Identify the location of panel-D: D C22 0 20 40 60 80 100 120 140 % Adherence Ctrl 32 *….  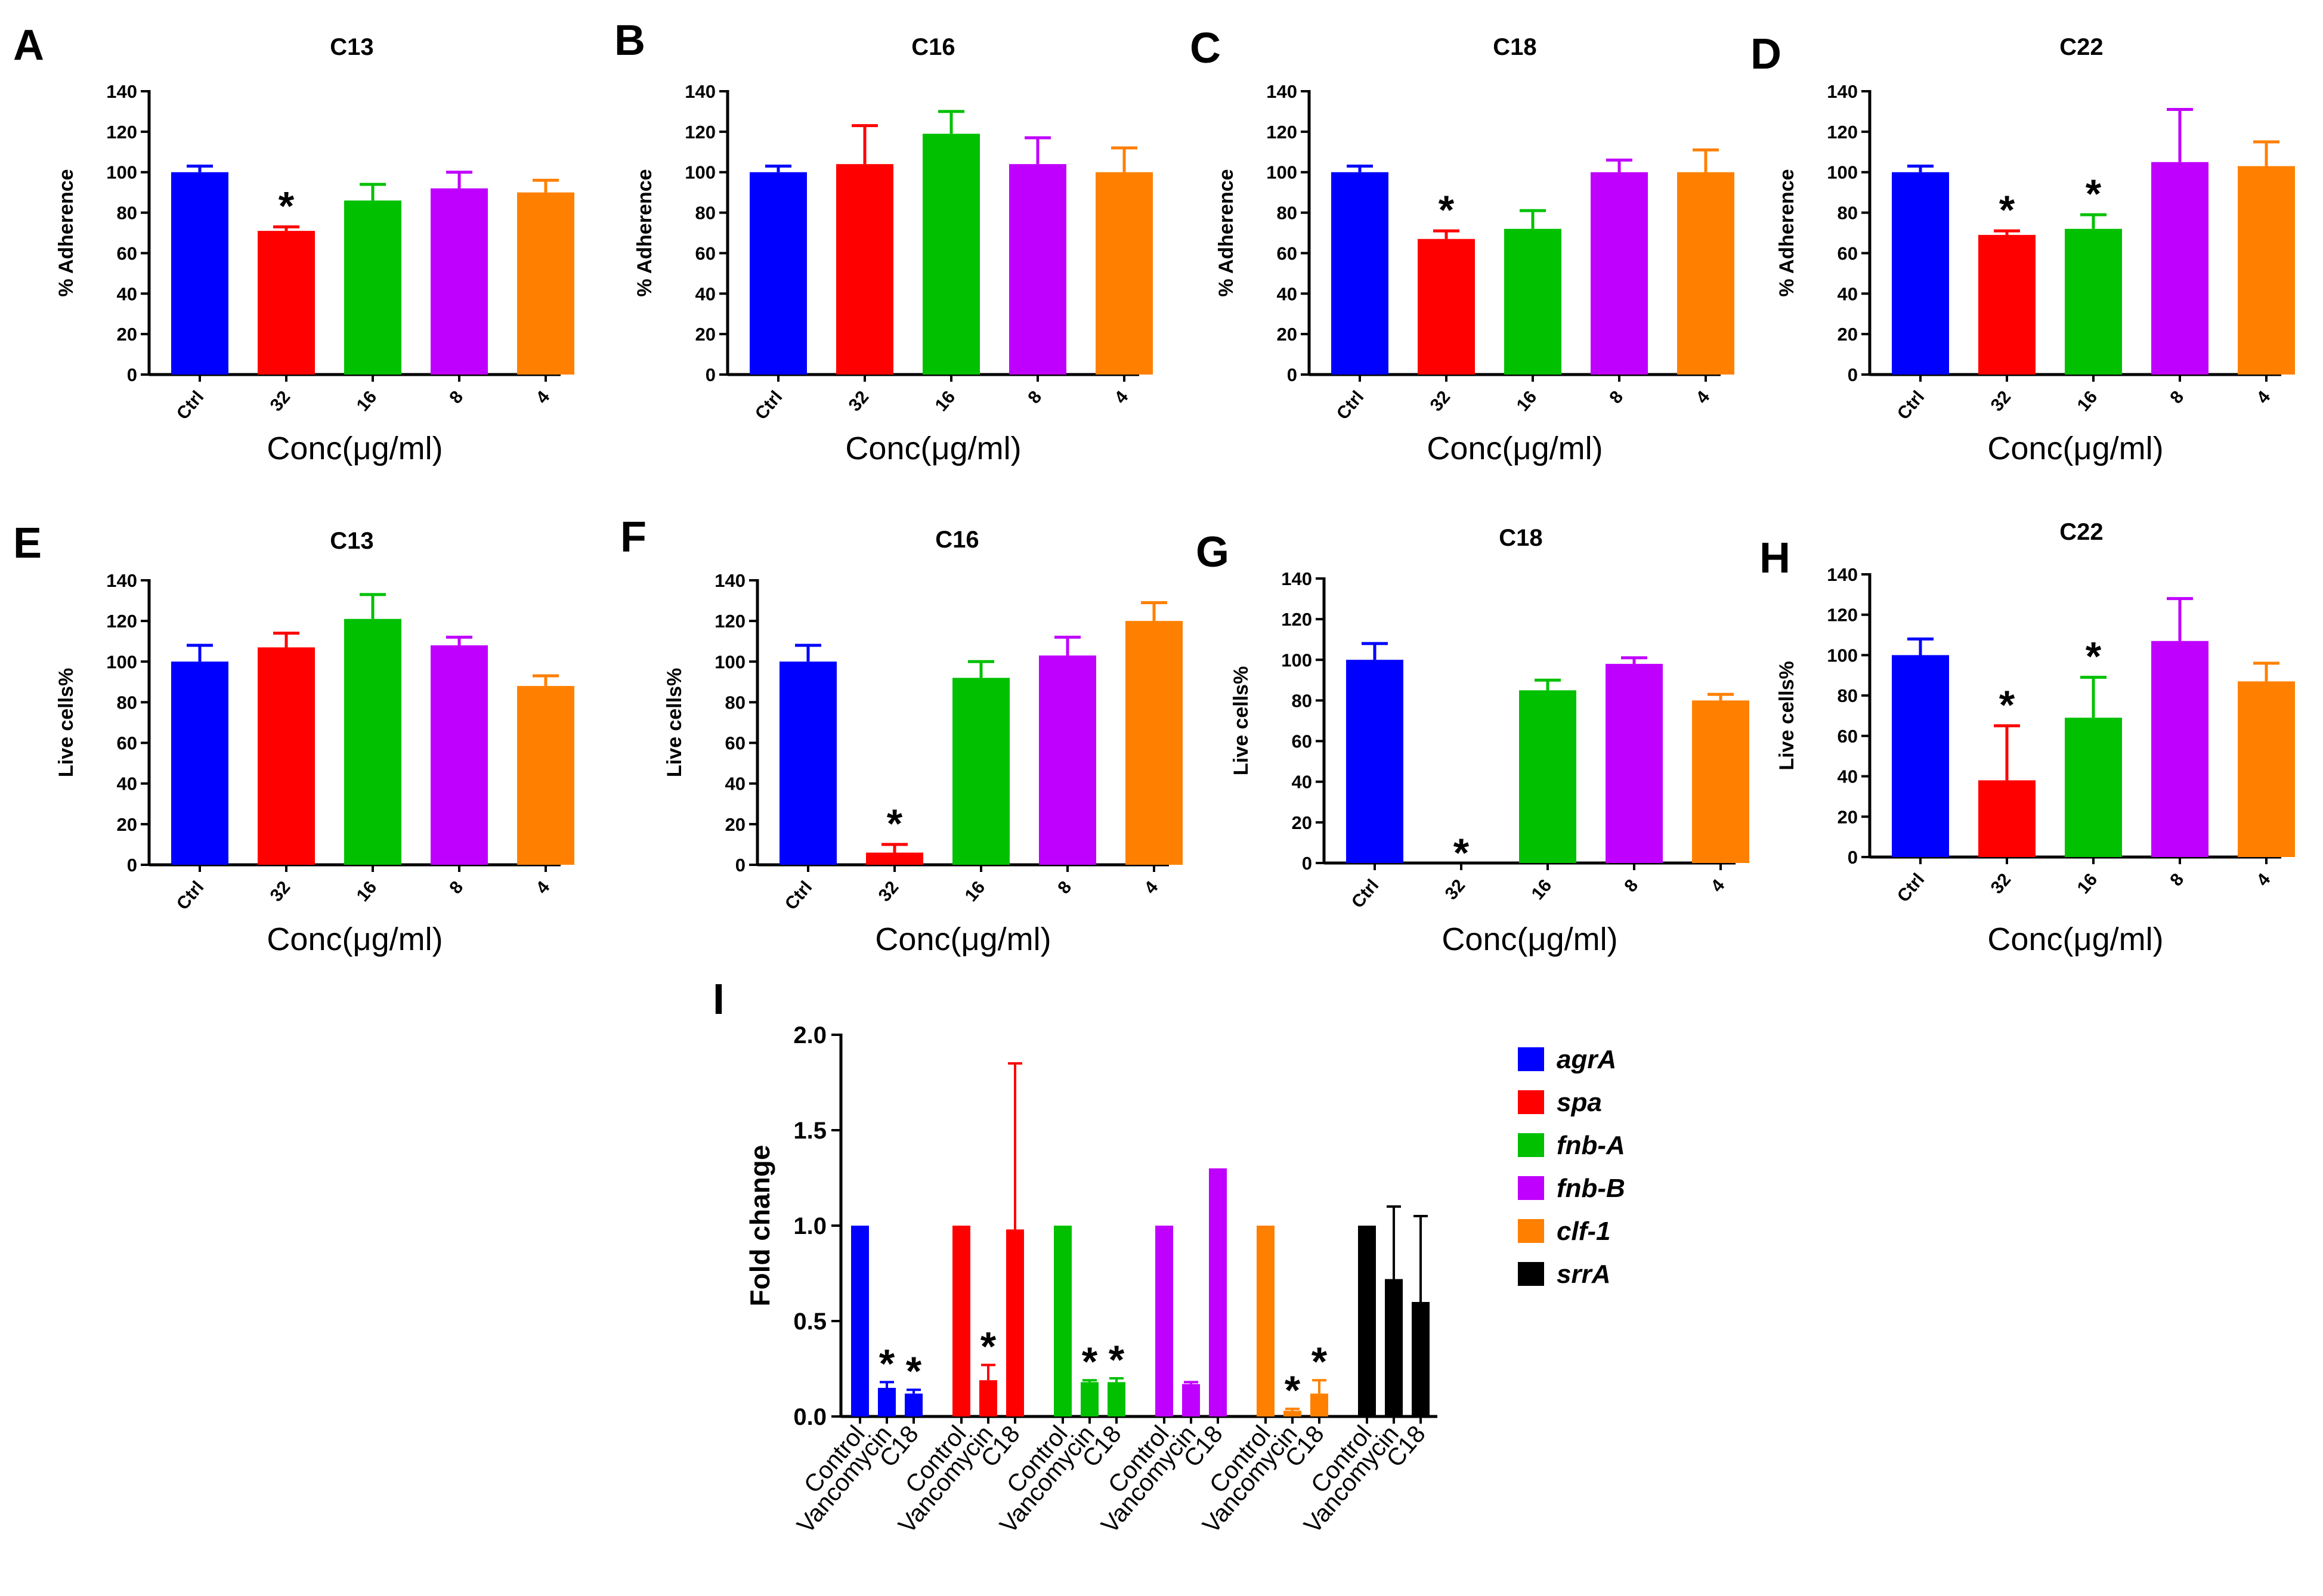
(2023, 248).